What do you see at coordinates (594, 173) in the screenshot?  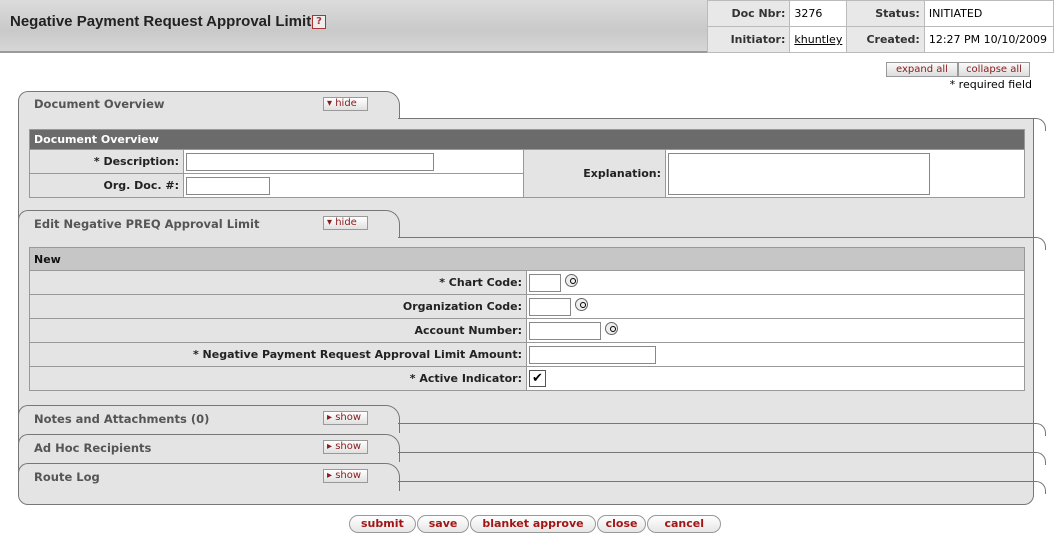 I see `explanation-label: Explanation:` at bounding box center [594, 173].